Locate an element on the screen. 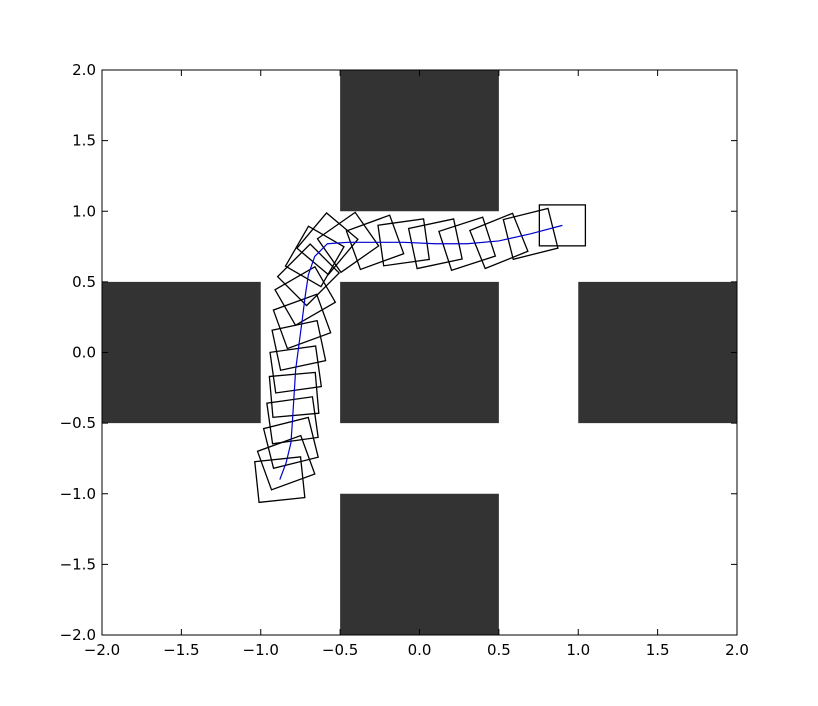  y-tick-label: −0.5 is located at coordinates (78, 423).